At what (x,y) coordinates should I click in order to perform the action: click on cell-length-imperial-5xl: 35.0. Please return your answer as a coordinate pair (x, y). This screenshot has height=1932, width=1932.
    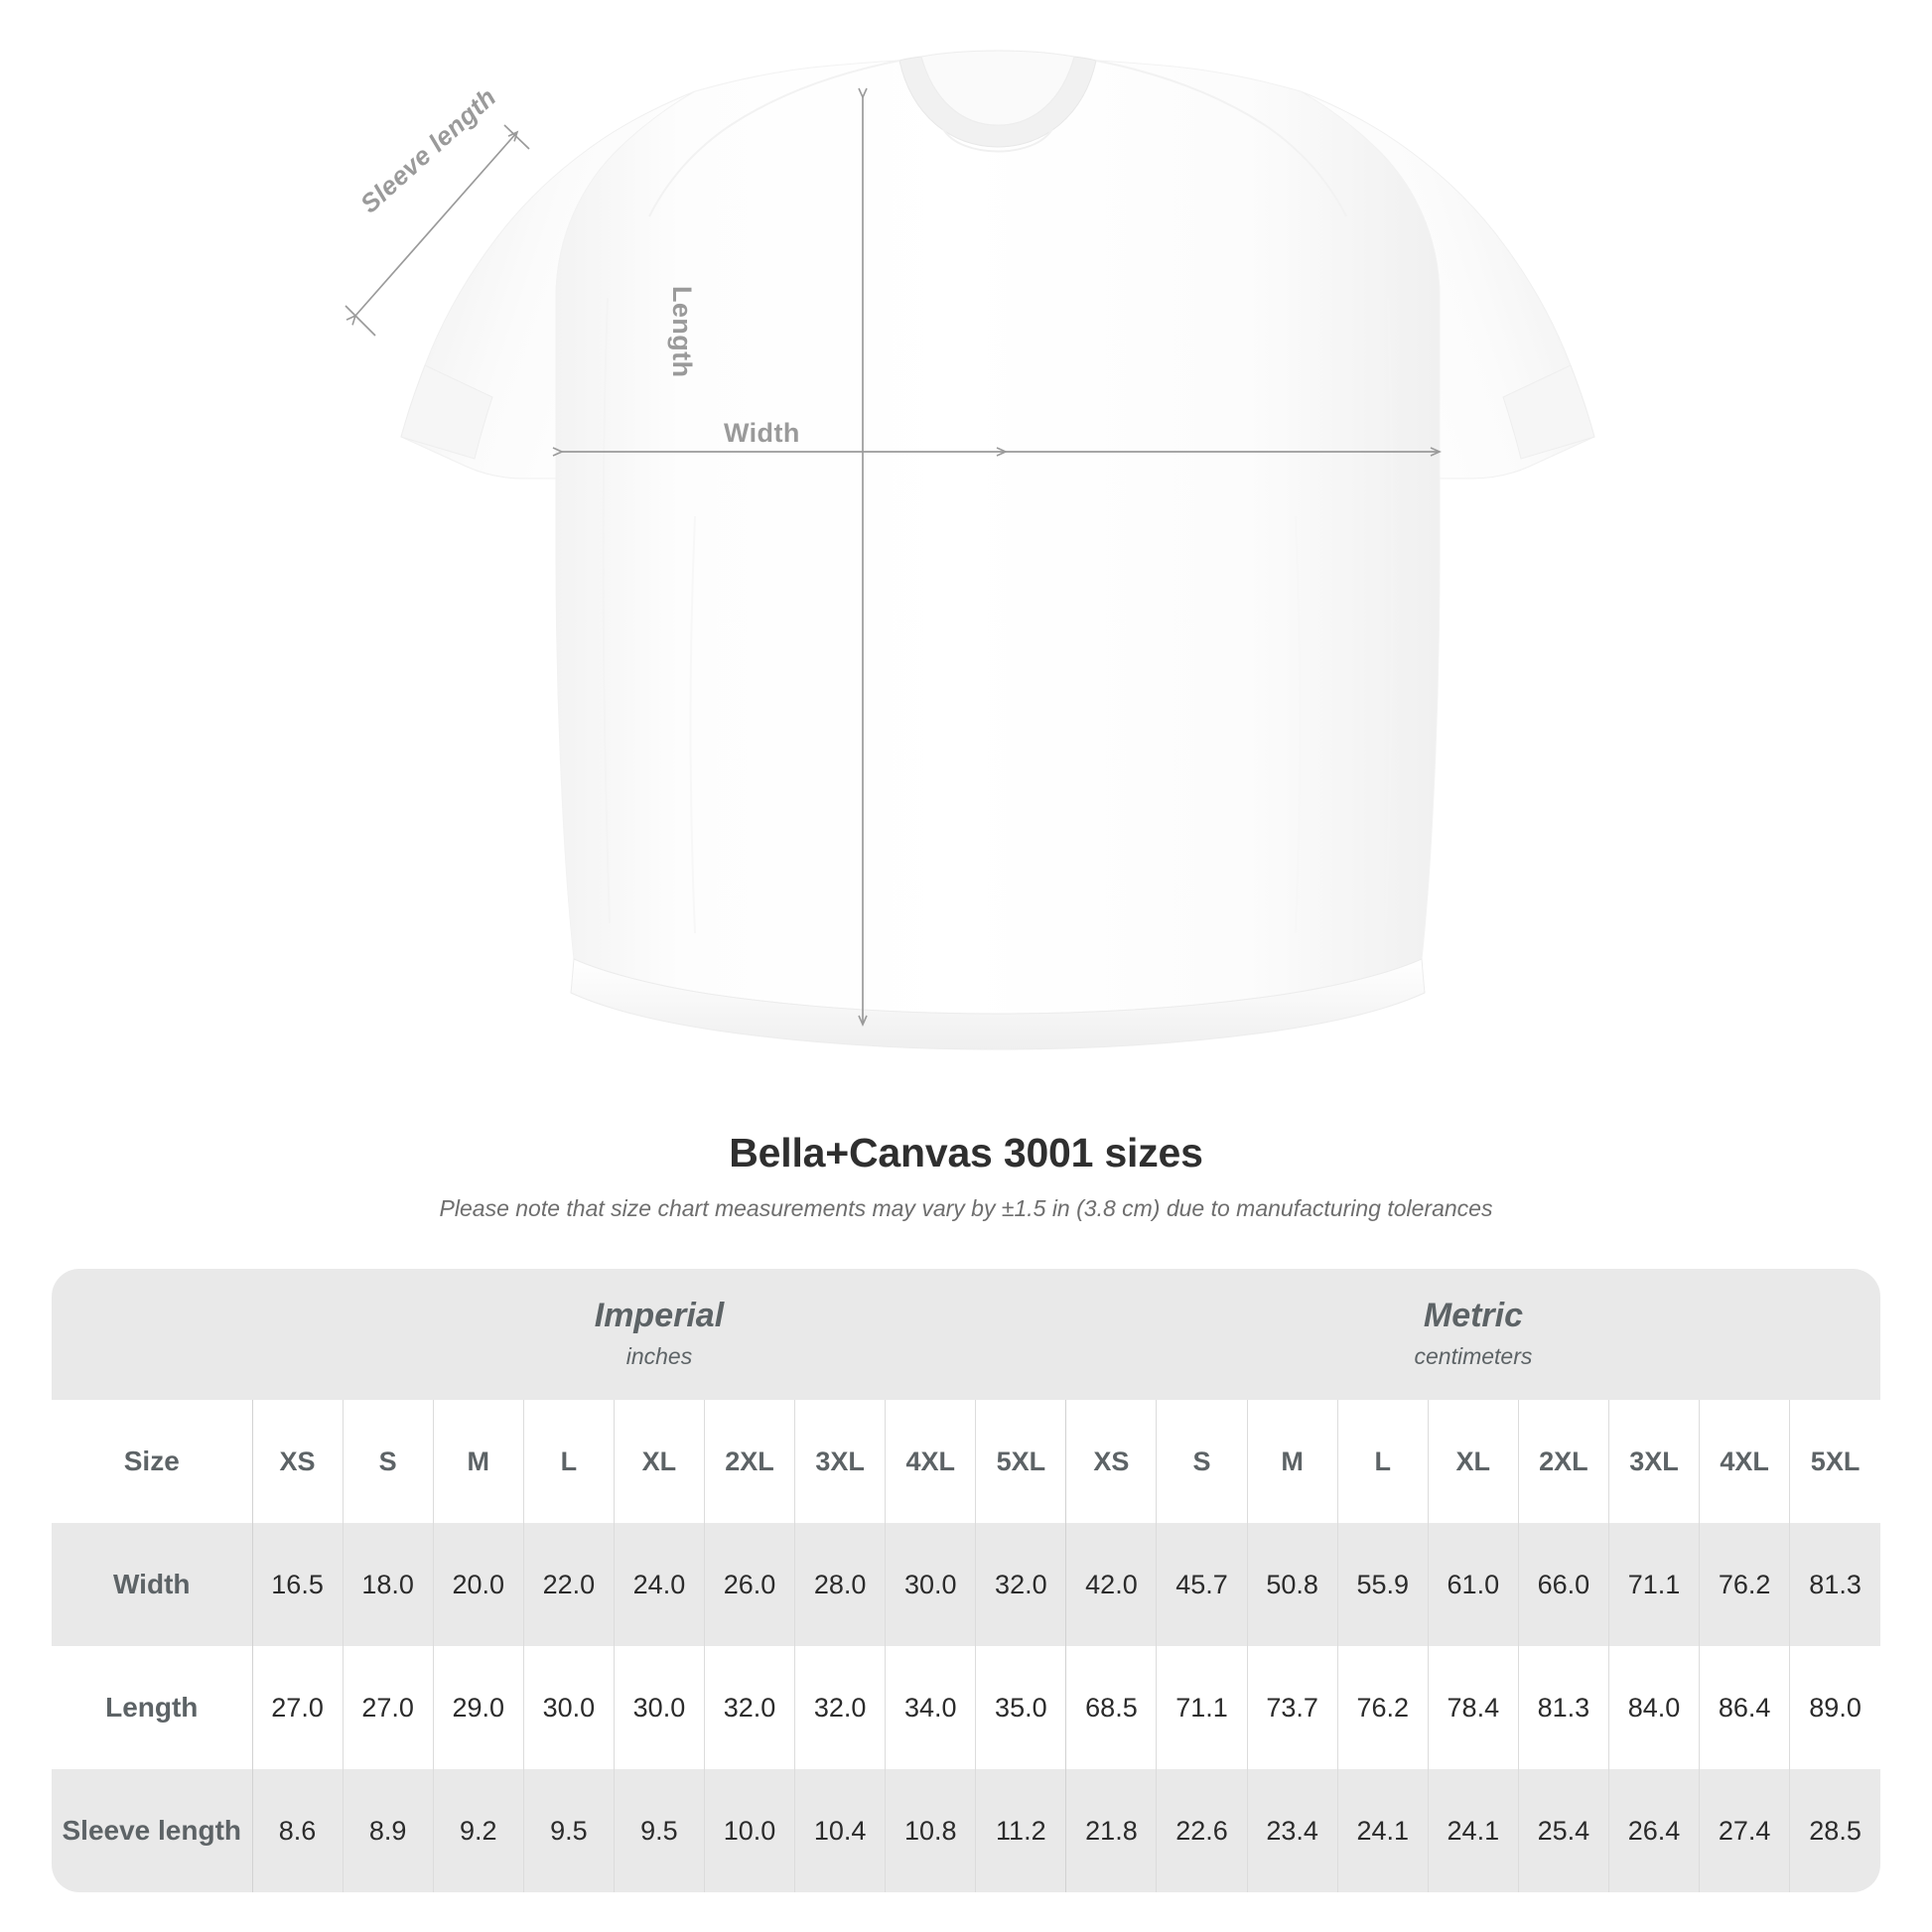
    Looking at the image, I should click on (1021, 1708).